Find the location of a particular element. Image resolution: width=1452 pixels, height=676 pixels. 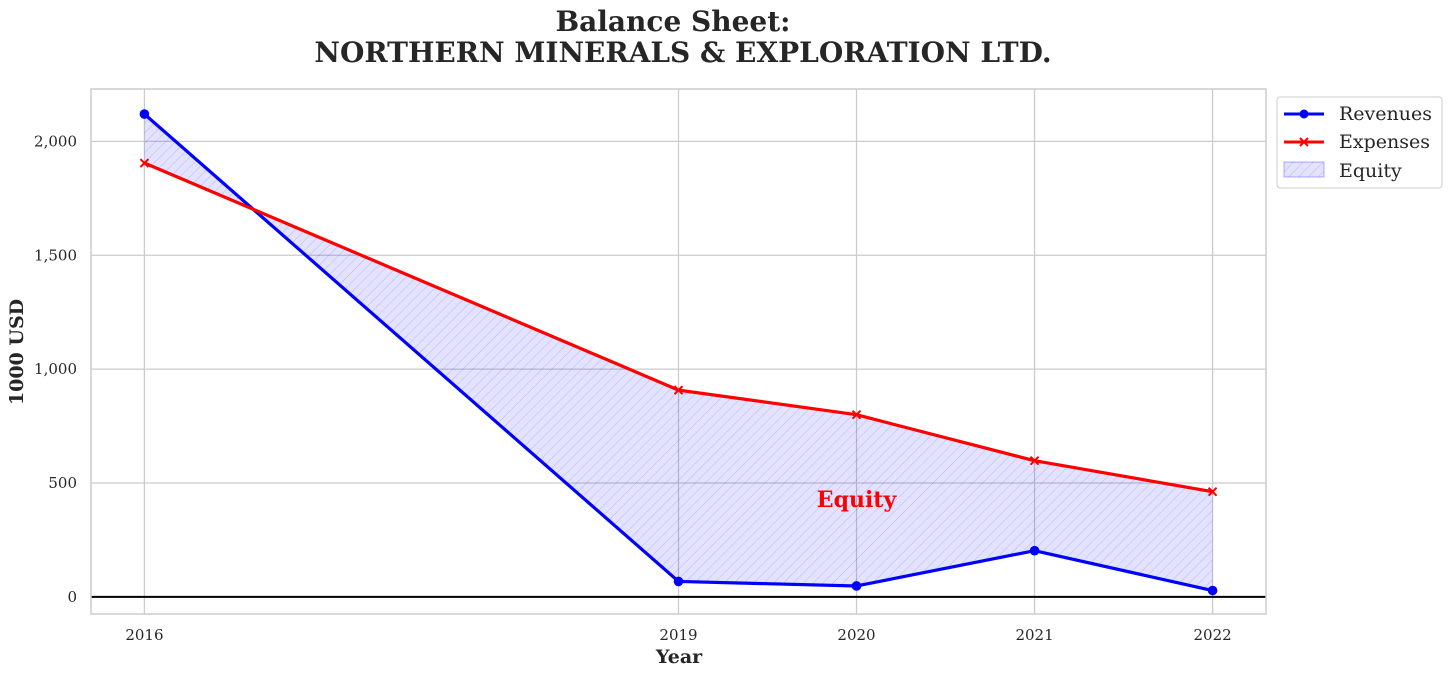

legend-revenues-label: Revenues is located at coordinates (1385, 114).